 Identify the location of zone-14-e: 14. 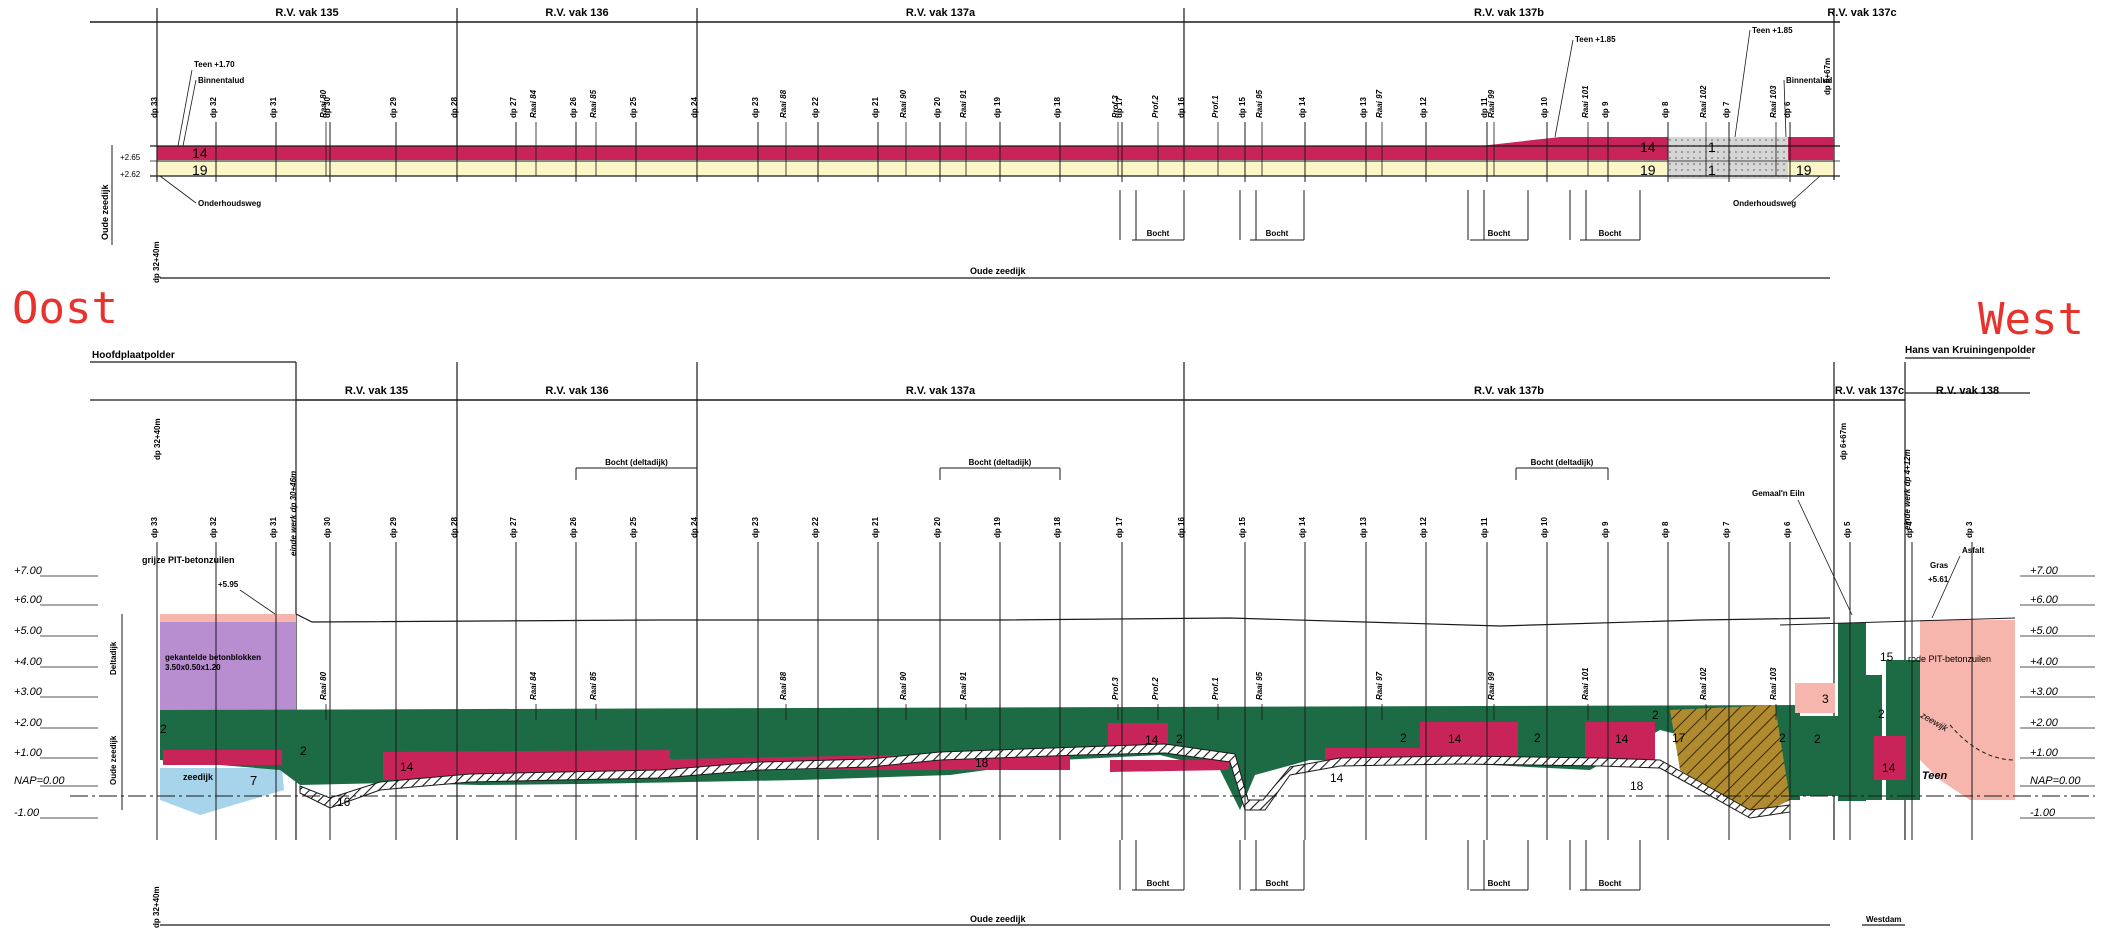
(1889, 768).